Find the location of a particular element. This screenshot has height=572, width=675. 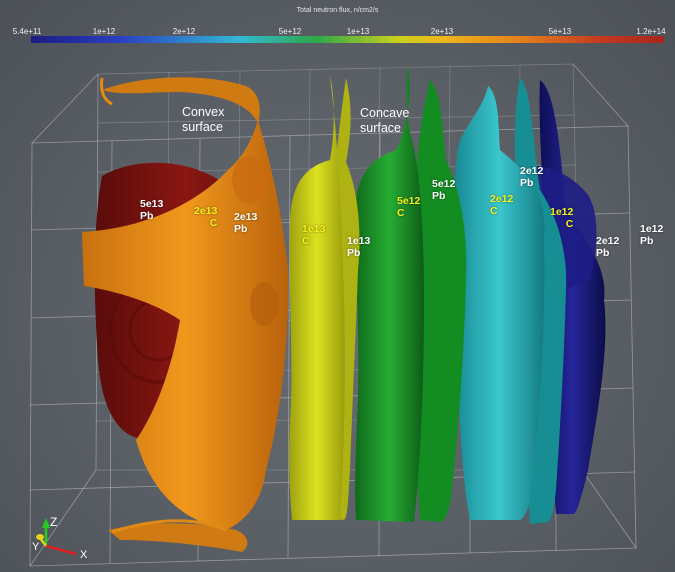

isosurface-green-pb is located at coordinates (439, 301).